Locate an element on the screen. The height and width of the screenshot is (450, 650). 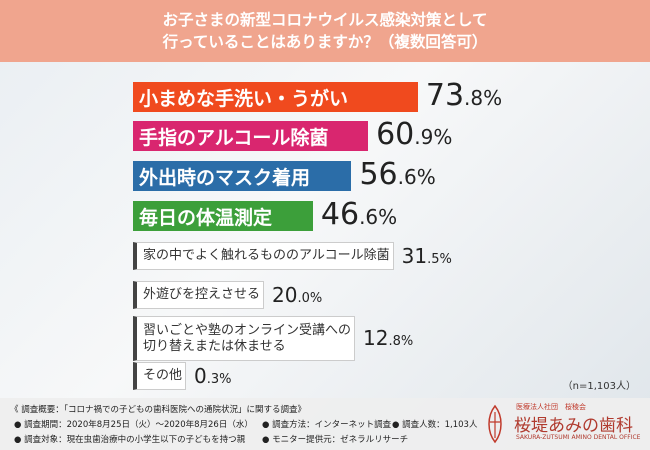
title-line: 行っていることはありますか？（複数回答可） is located at coordinates (325, 41).